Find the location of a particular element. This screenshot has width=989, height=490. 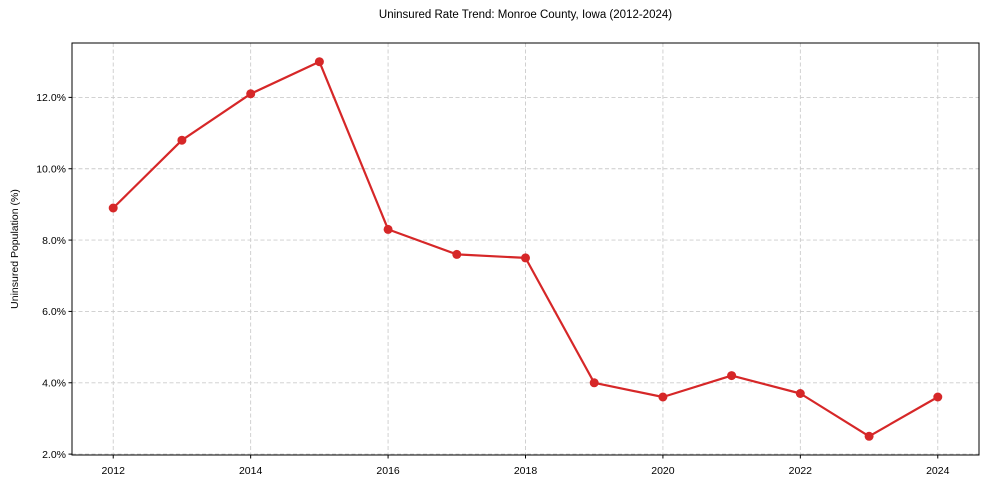

x-tick-label: 2020 is located at coordinates (663, 471).